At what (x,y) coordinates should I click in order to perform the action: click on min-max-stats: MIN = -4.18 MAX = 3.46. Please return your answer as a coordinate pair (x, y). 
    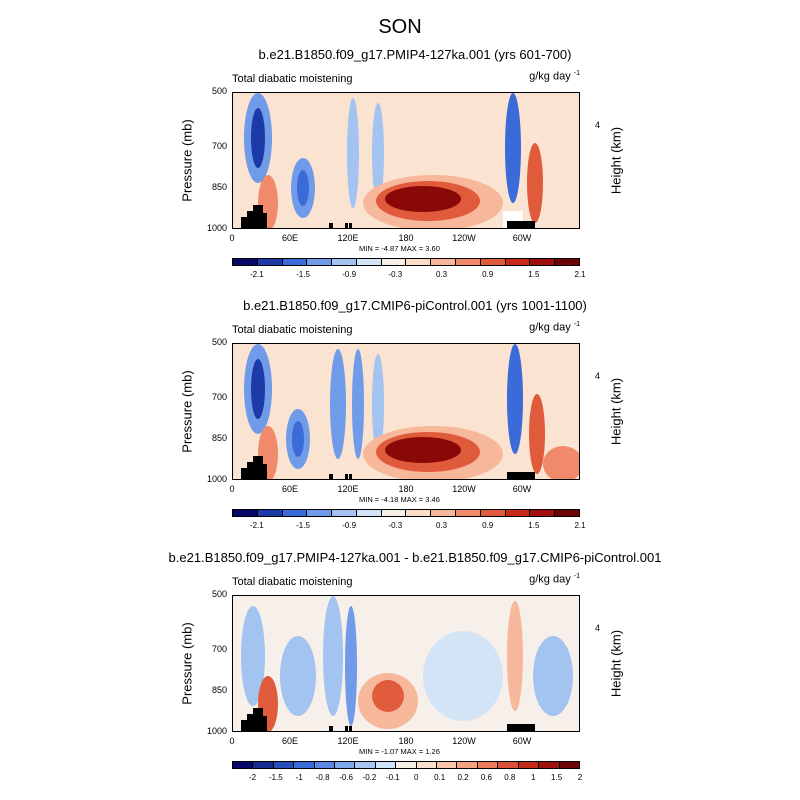
    Looking at the image, I should click on (399, 499).